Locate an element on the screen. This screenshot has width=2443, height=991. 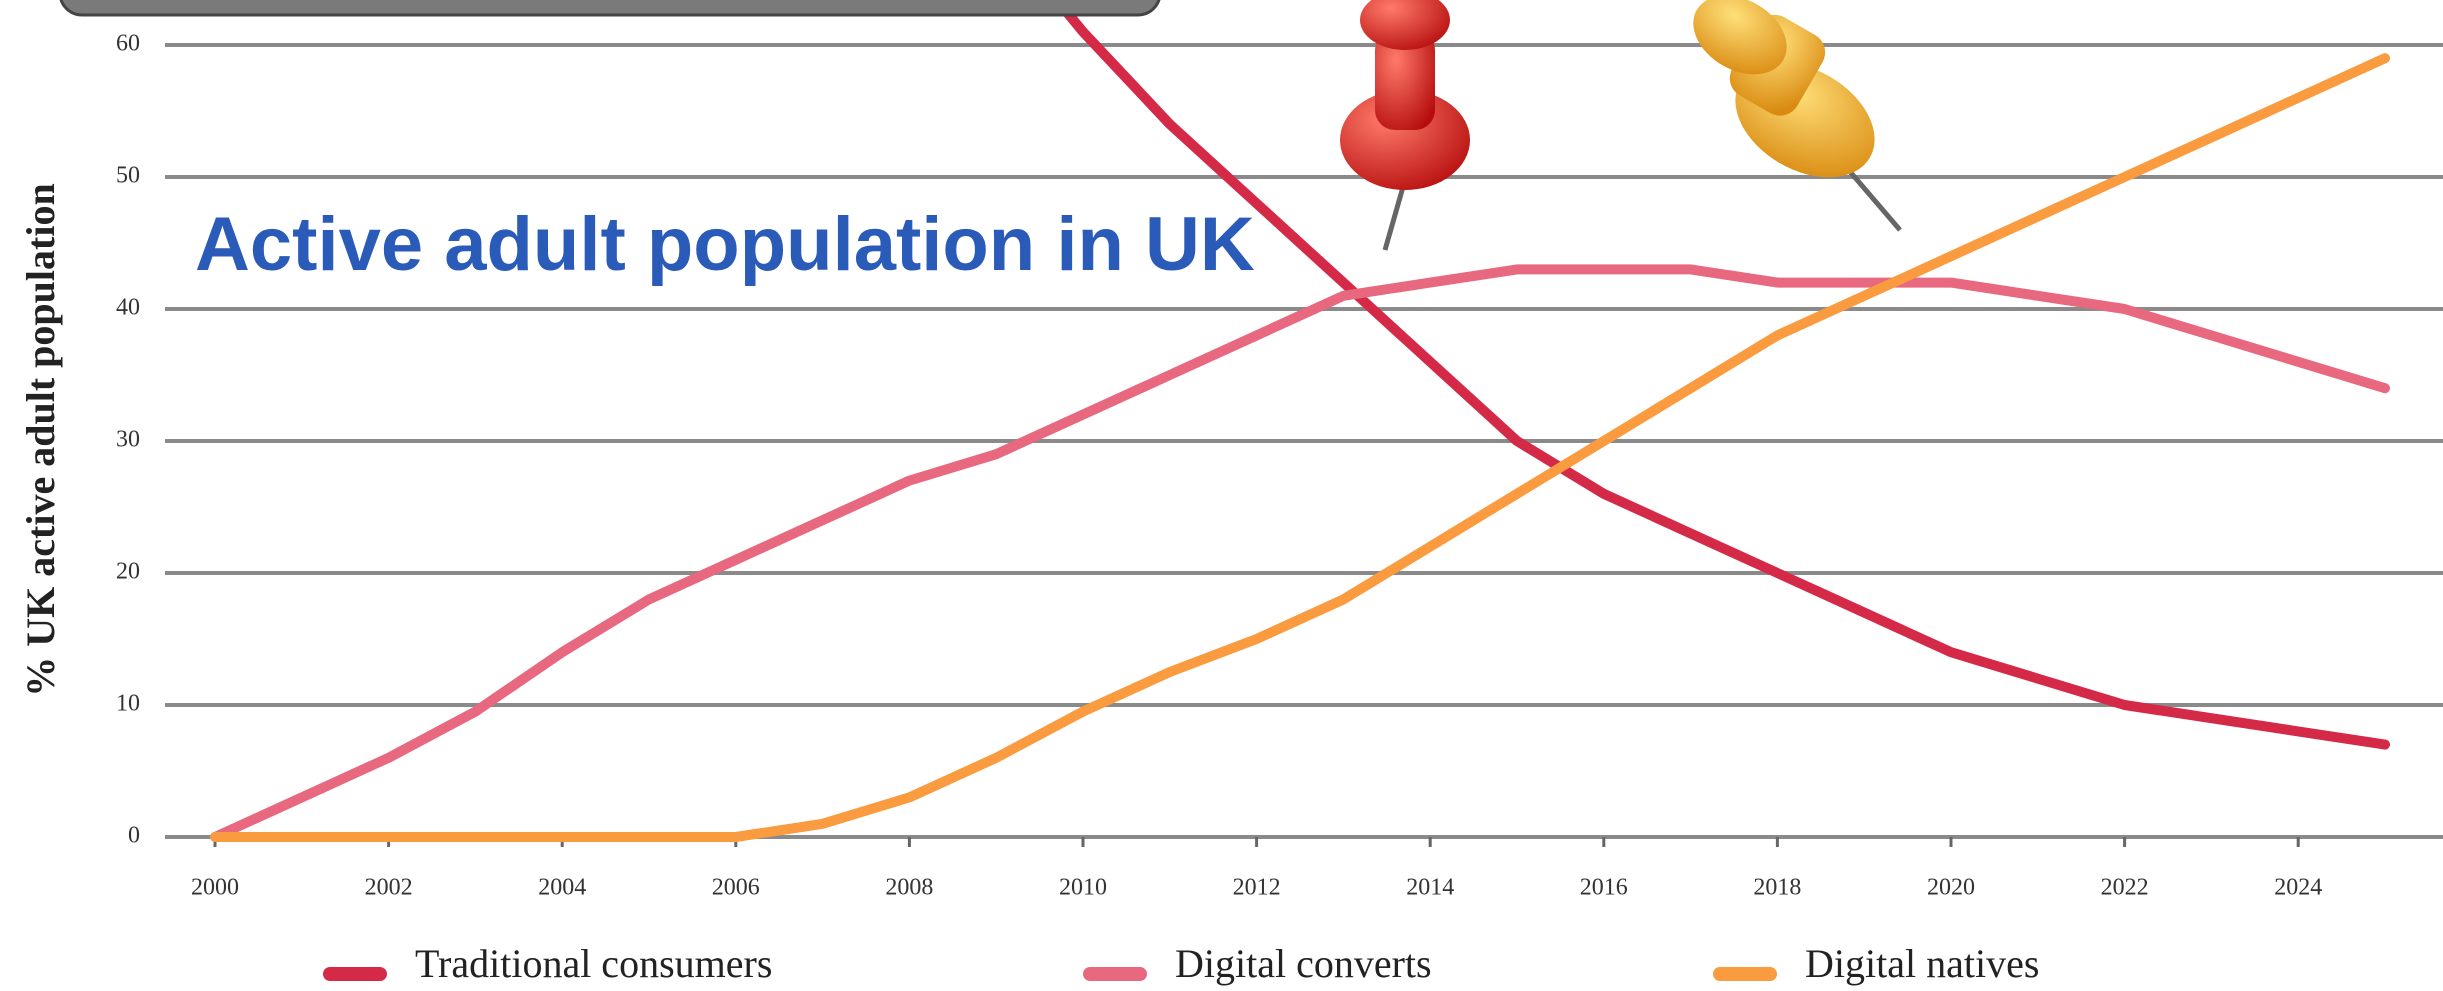
overlay-box is located at coordinates (610, 8).